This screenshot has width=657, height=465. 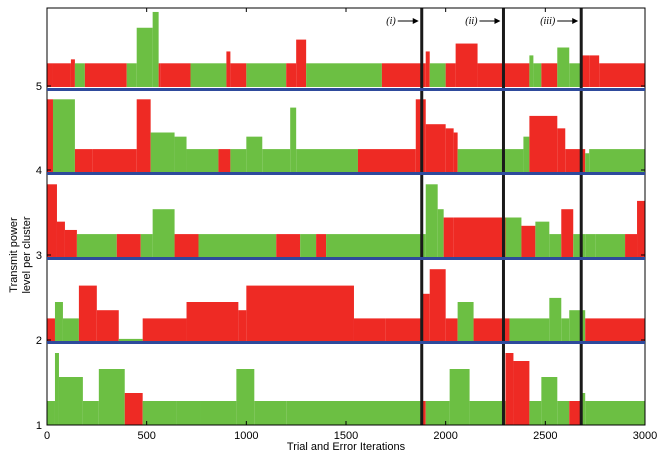 What do you see at coordinates (645, 436) in the screenshot?
I see `x-tick-label: 3000` at bounding box center [645, 436].